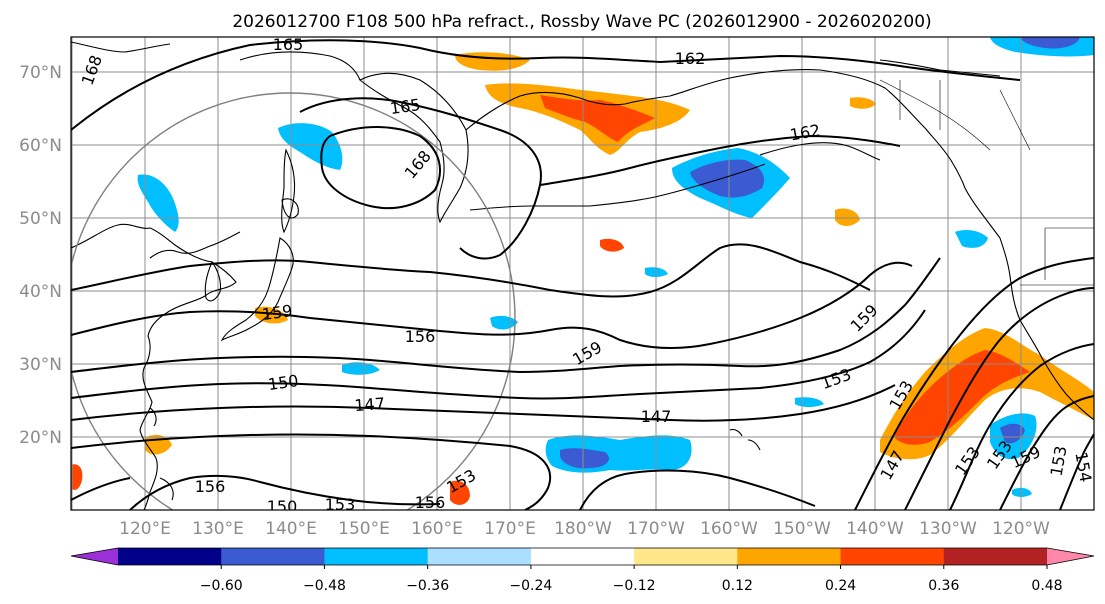 The height and width of the screenshot is (604, 1105). What do you see at coordinates (1022, 492) in the screenshot?
I see `negative-anomaly-tiny` at bounding box center [1022, 492].